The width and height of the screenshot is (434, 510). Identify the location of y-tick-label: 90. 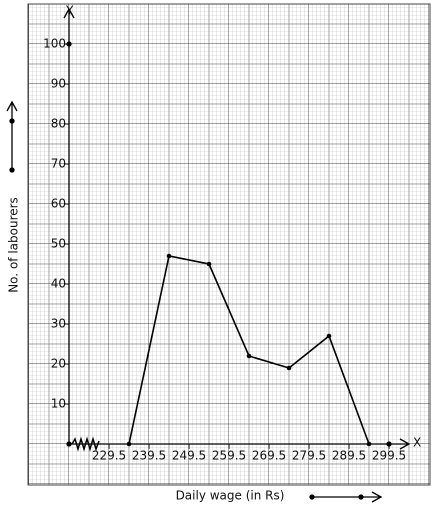
(58, 84).